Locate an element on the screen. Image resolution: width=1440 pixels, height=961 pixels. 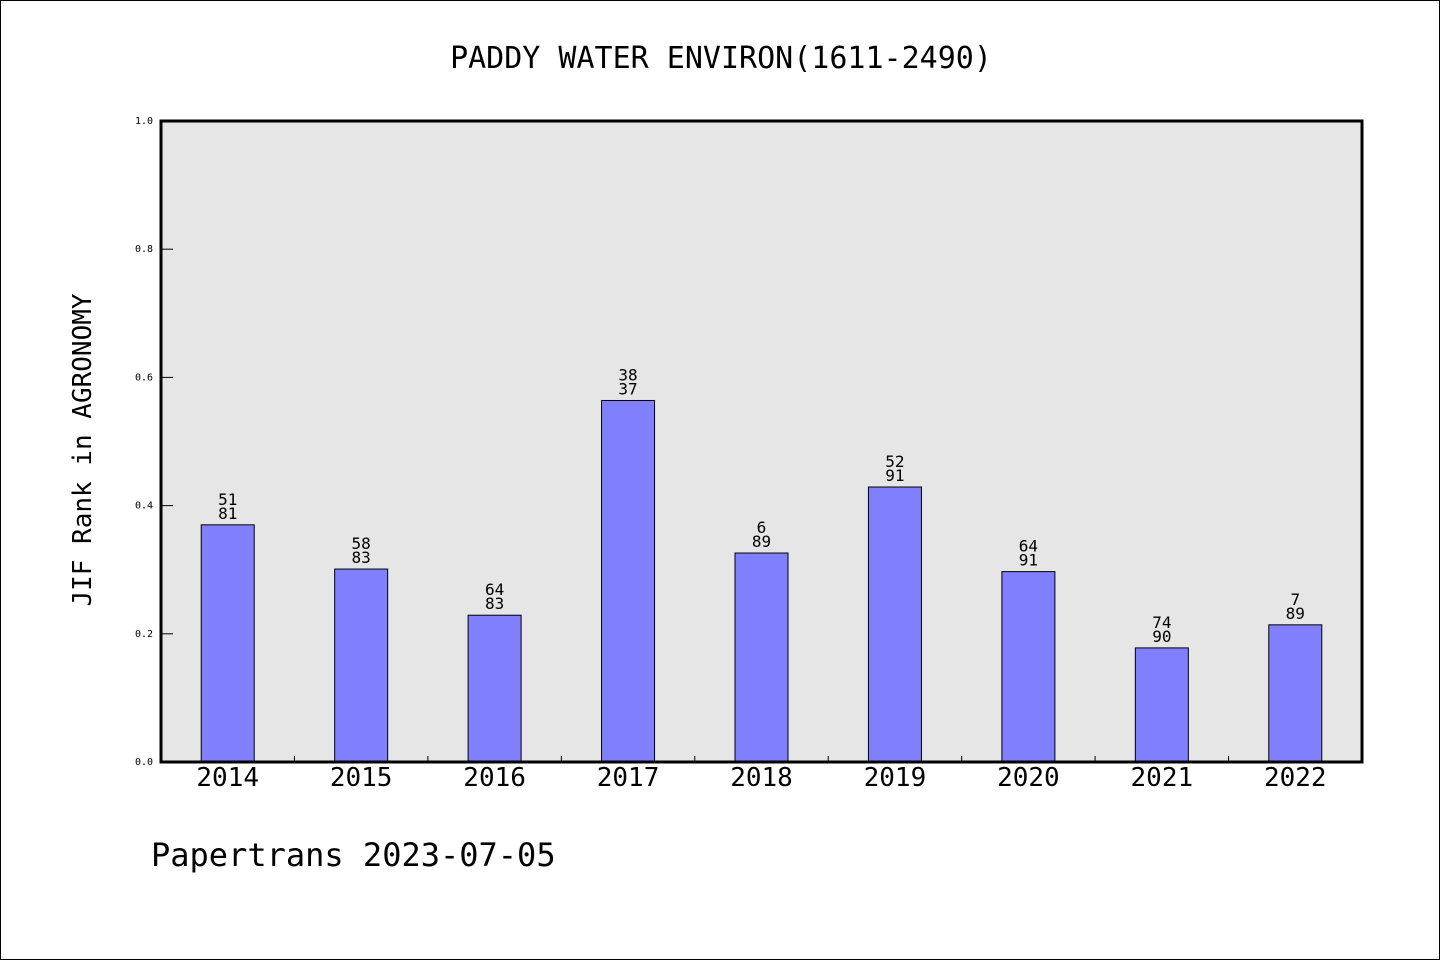
bar-label-bottom: 37 is located at coordinates (627, 388).